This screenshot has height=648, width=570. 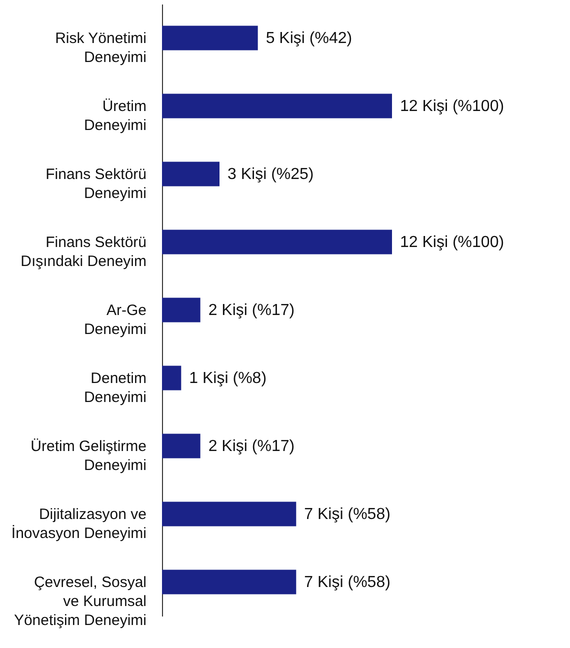 What do you see at coordinates (80, 601) in the screenshot?
I see `y-tick-label: Çevresel, Sosyal ve Kurumsal Yönetişim Deneyimi` at bounding box center [80, 601].